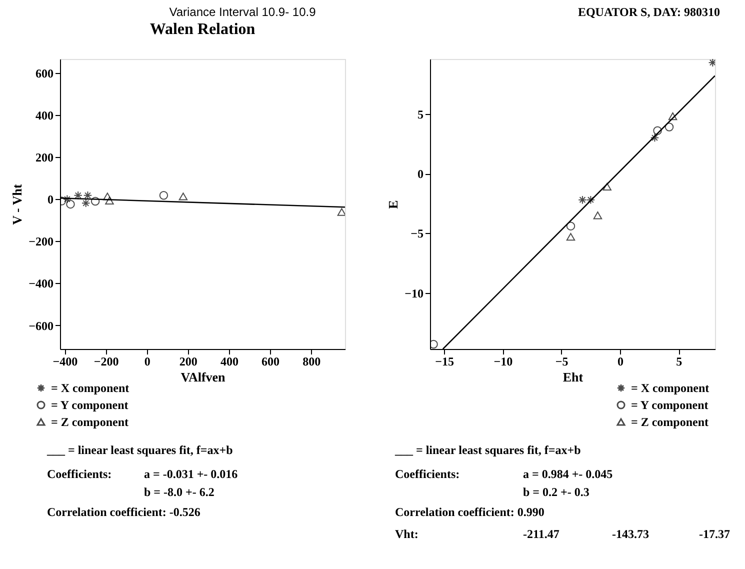 The height and width of the screenshot is (569, 745). I want to click on text: Correlation coefficient: -0.526, so click(123, 512).